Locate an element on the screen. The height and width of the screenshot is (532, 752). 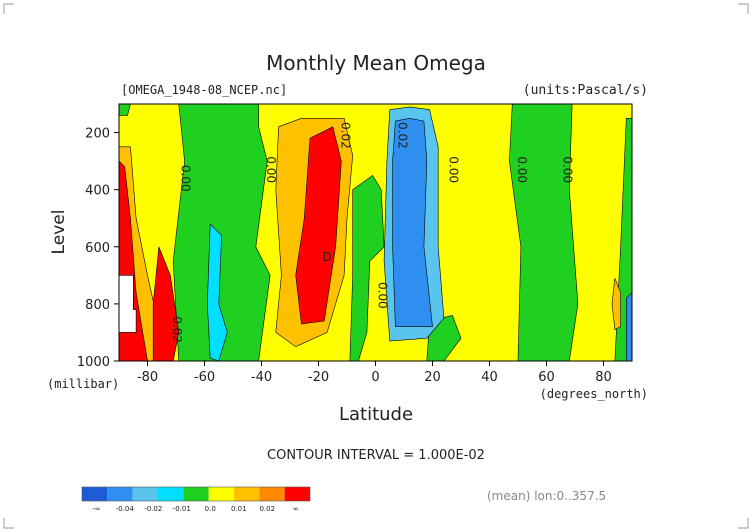
omega-green-top-left is located at coordinates (125, 110).